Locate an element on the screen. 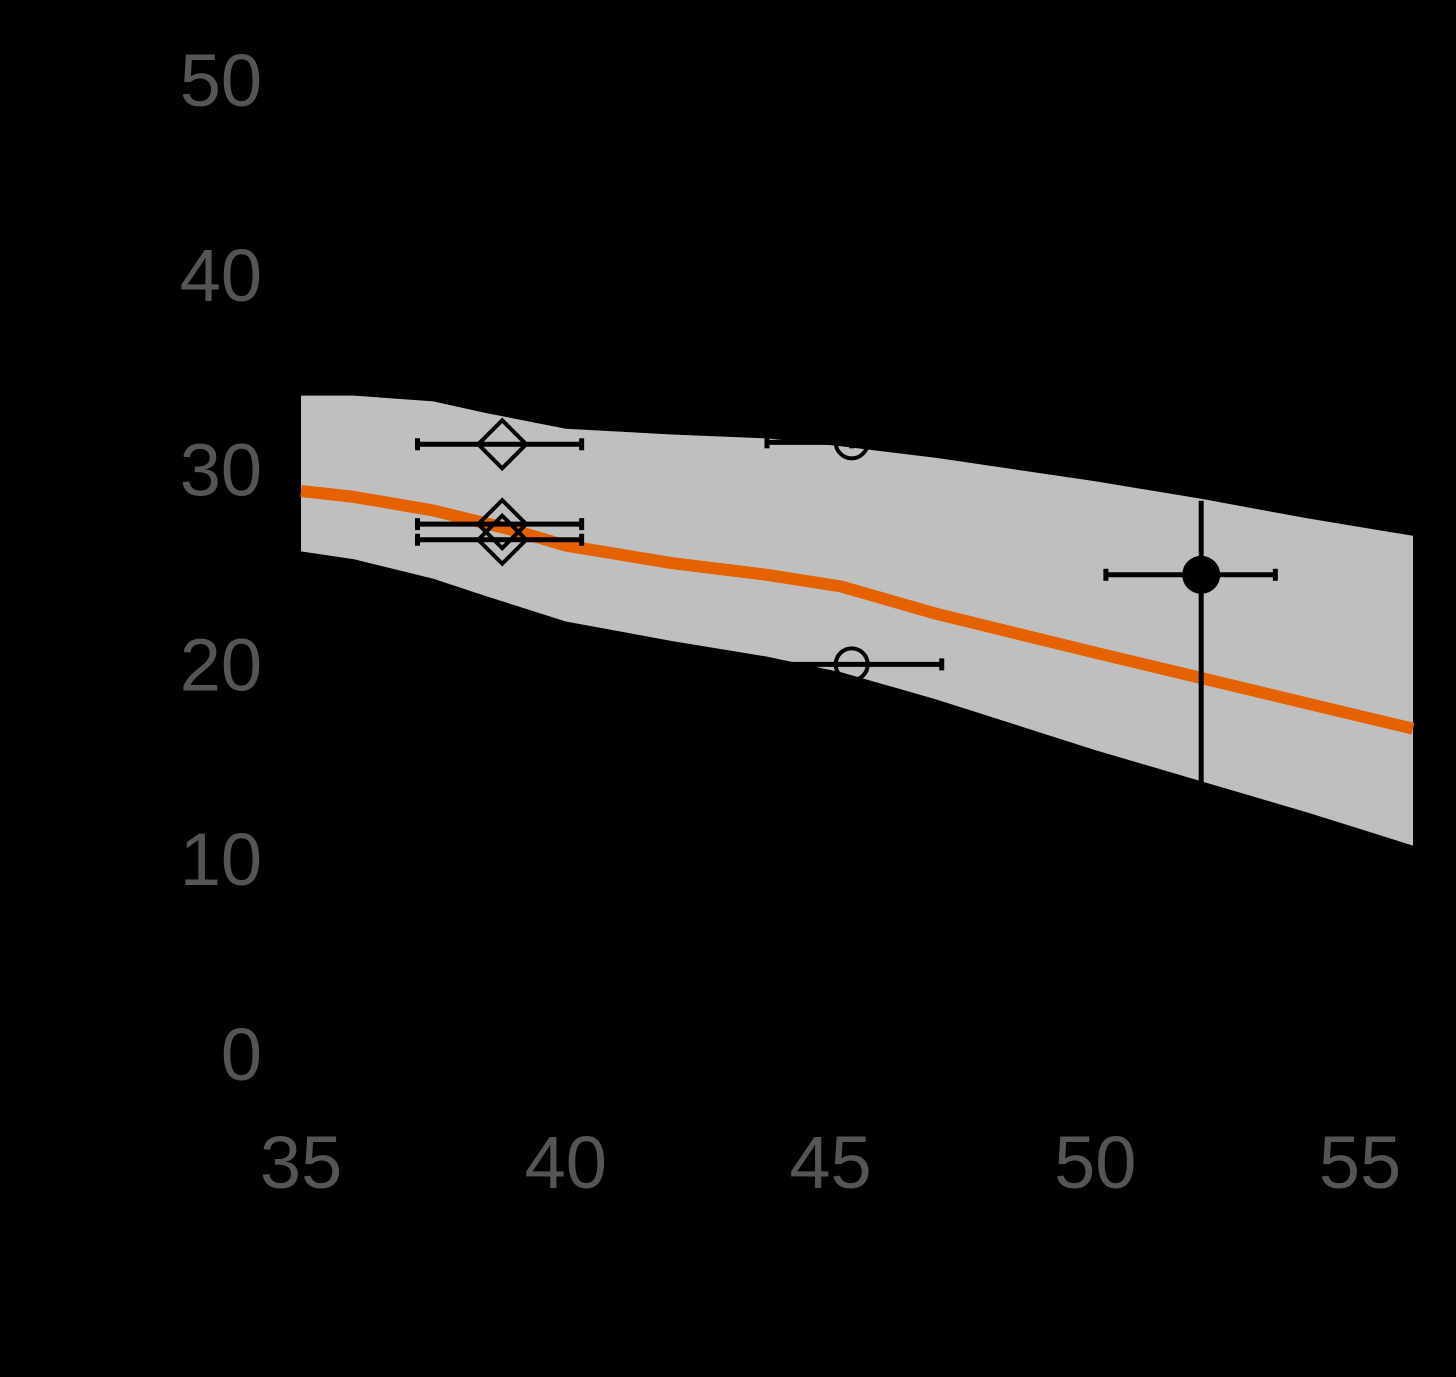 This screenshot has width=1456, height=1377. y-tick-label: 30 is located at coordinates (221, 470).